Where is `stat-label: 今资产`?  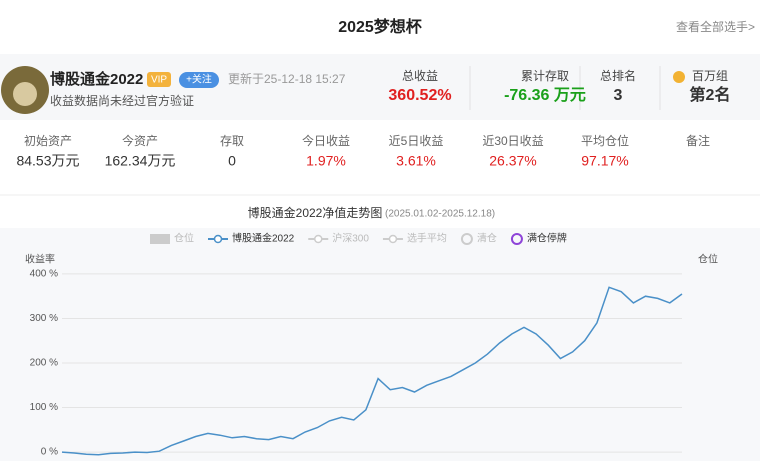
stat-label: 今资产 is located at coordinates (140, 140).